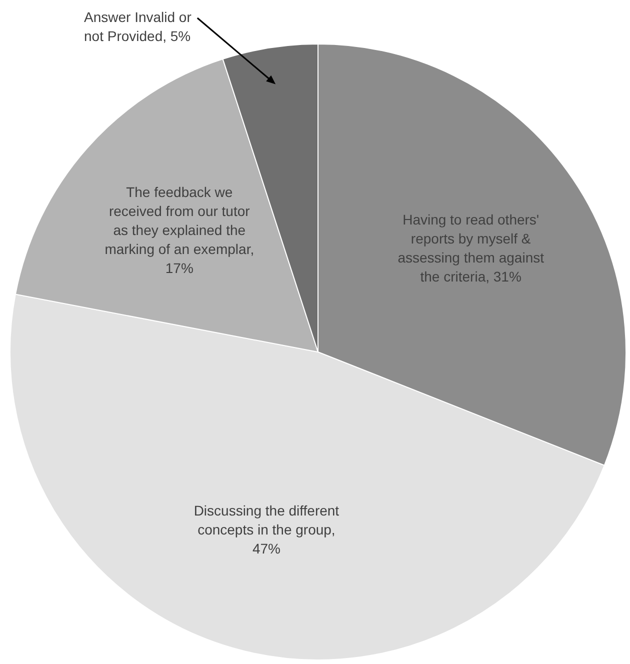  Describe the element at coordinates (138, 26) in the screenshot. I see `slice-label: Answer Invalid or not Provided, 5%` at that location.